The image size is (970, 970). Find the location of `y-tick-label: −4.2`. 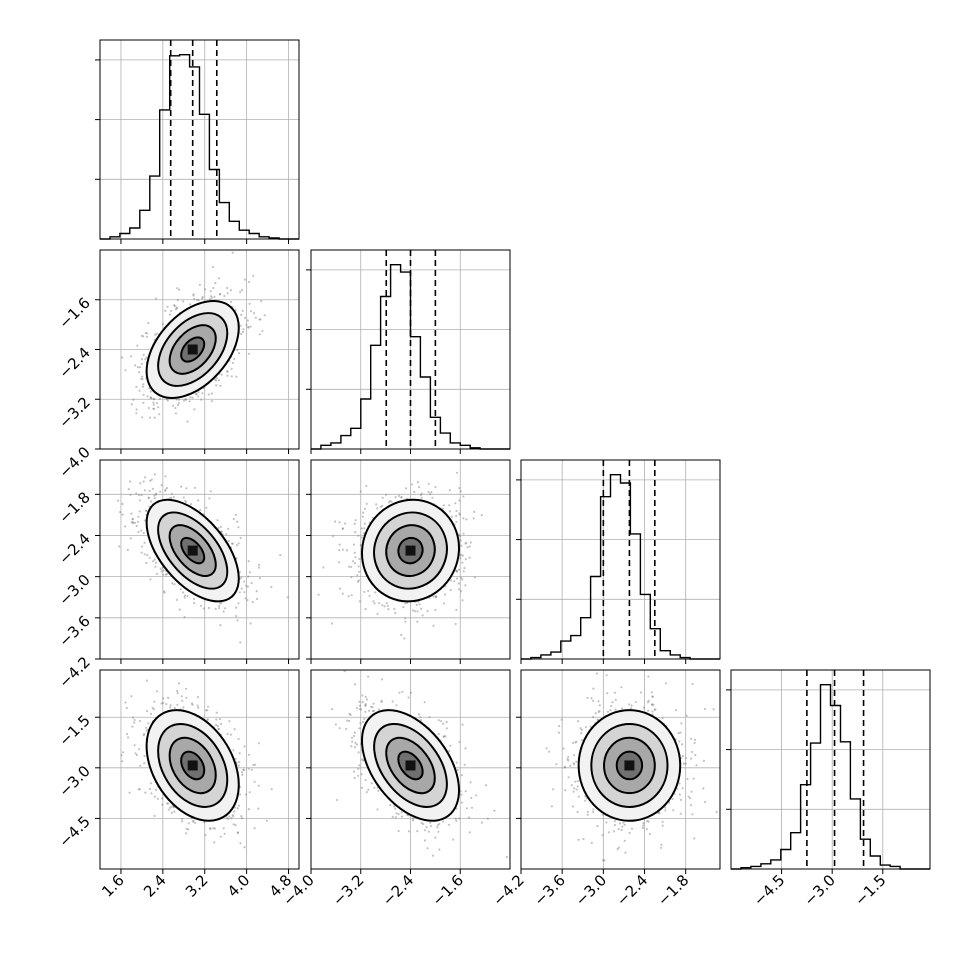

y-tick-label: −4.2 is located at coordinates (74, 672).